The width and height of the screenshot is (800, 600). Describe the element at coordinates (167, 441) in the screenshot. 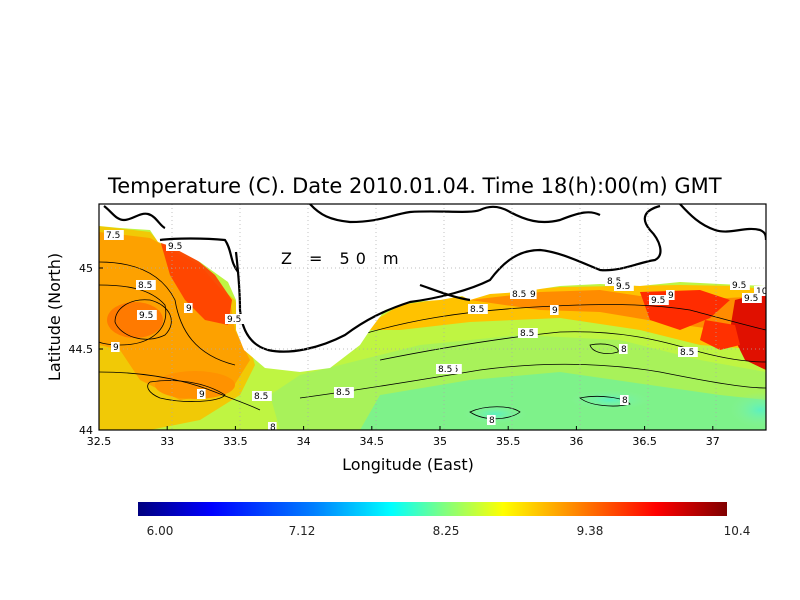

I see `x-tick-label: 33` at that location.